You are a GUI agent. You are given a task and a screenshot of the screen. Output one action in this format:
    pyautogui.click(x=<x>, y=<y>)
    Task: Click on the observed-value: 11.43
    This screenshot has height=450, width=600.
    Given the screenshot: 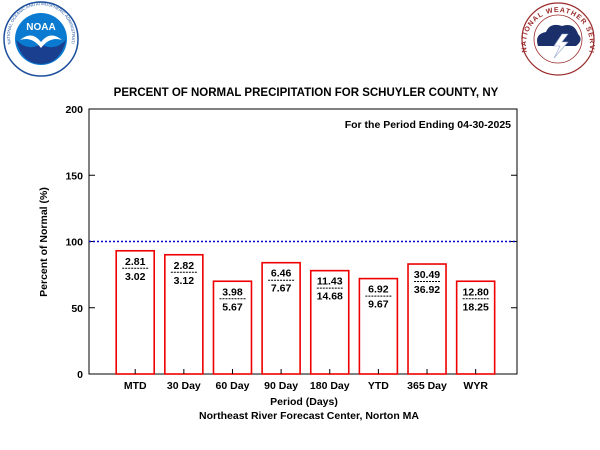 What is the action you would take?
    pyautogui.click(x=330, y=282)
    